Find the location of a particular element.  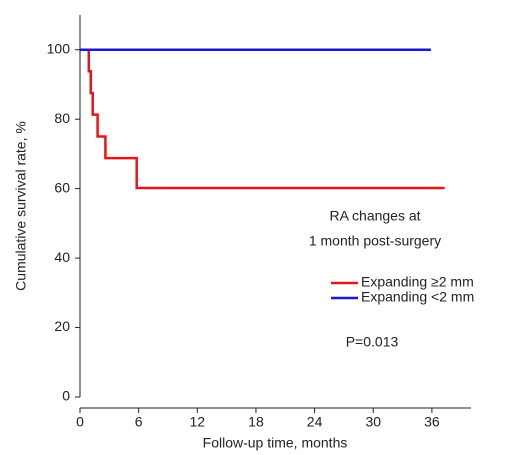

x-axis-label: Follow-up time, months is located at coordinates (275, 443).